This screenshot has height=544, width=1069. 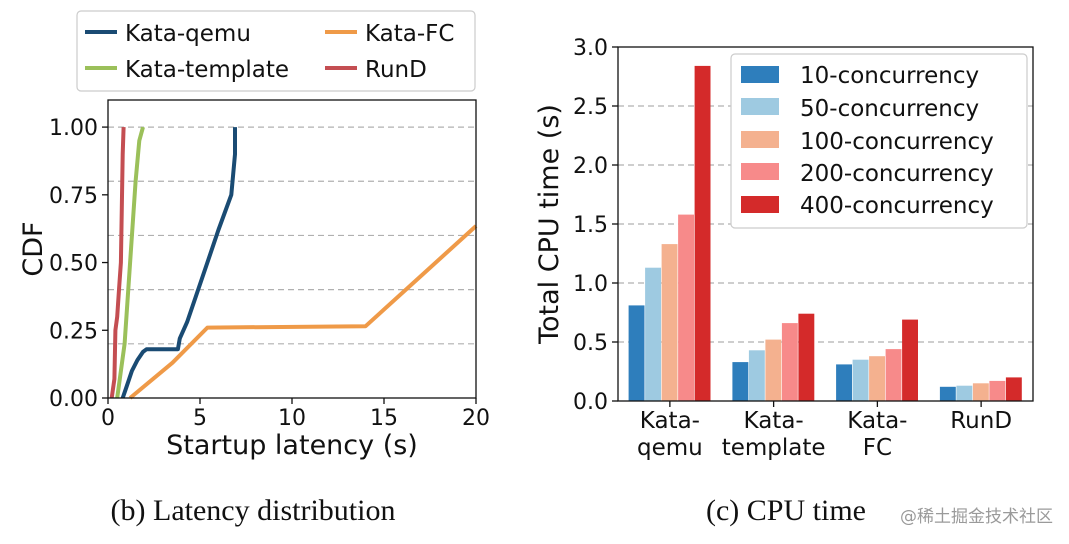 What do you see at coordinates (178, 263) in the screenshot?
I see `cdf-line-kata-qemu` at bounding box center [178, 263].